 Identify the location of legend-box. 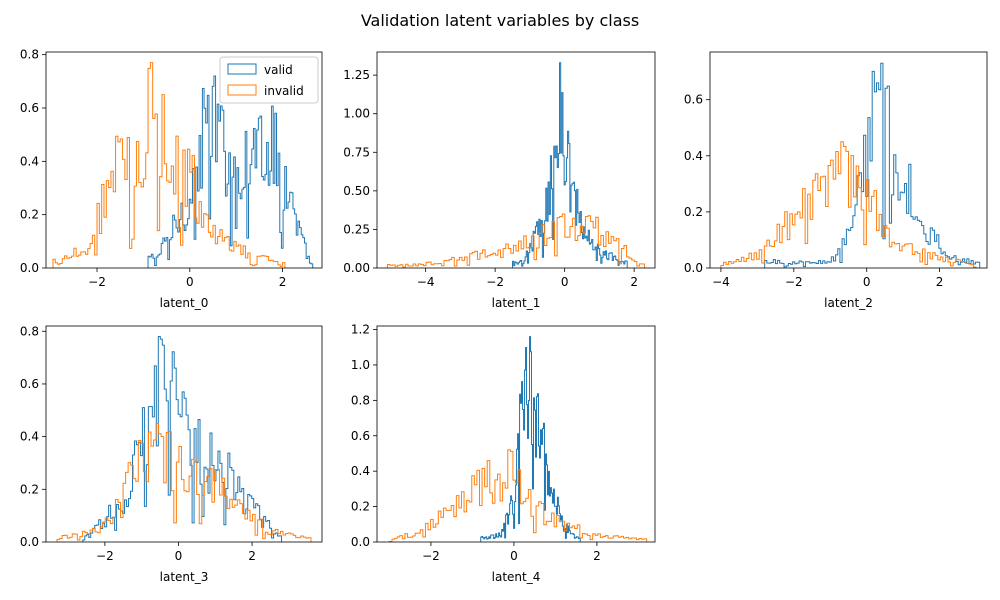
(269, 80).